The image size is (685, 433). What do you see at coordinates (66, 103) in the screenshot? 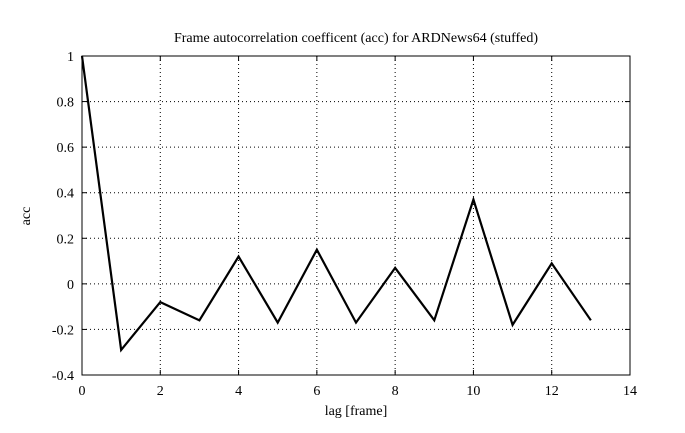
I see `y-tick-label: 0.8` at bounding box center [66, 103].